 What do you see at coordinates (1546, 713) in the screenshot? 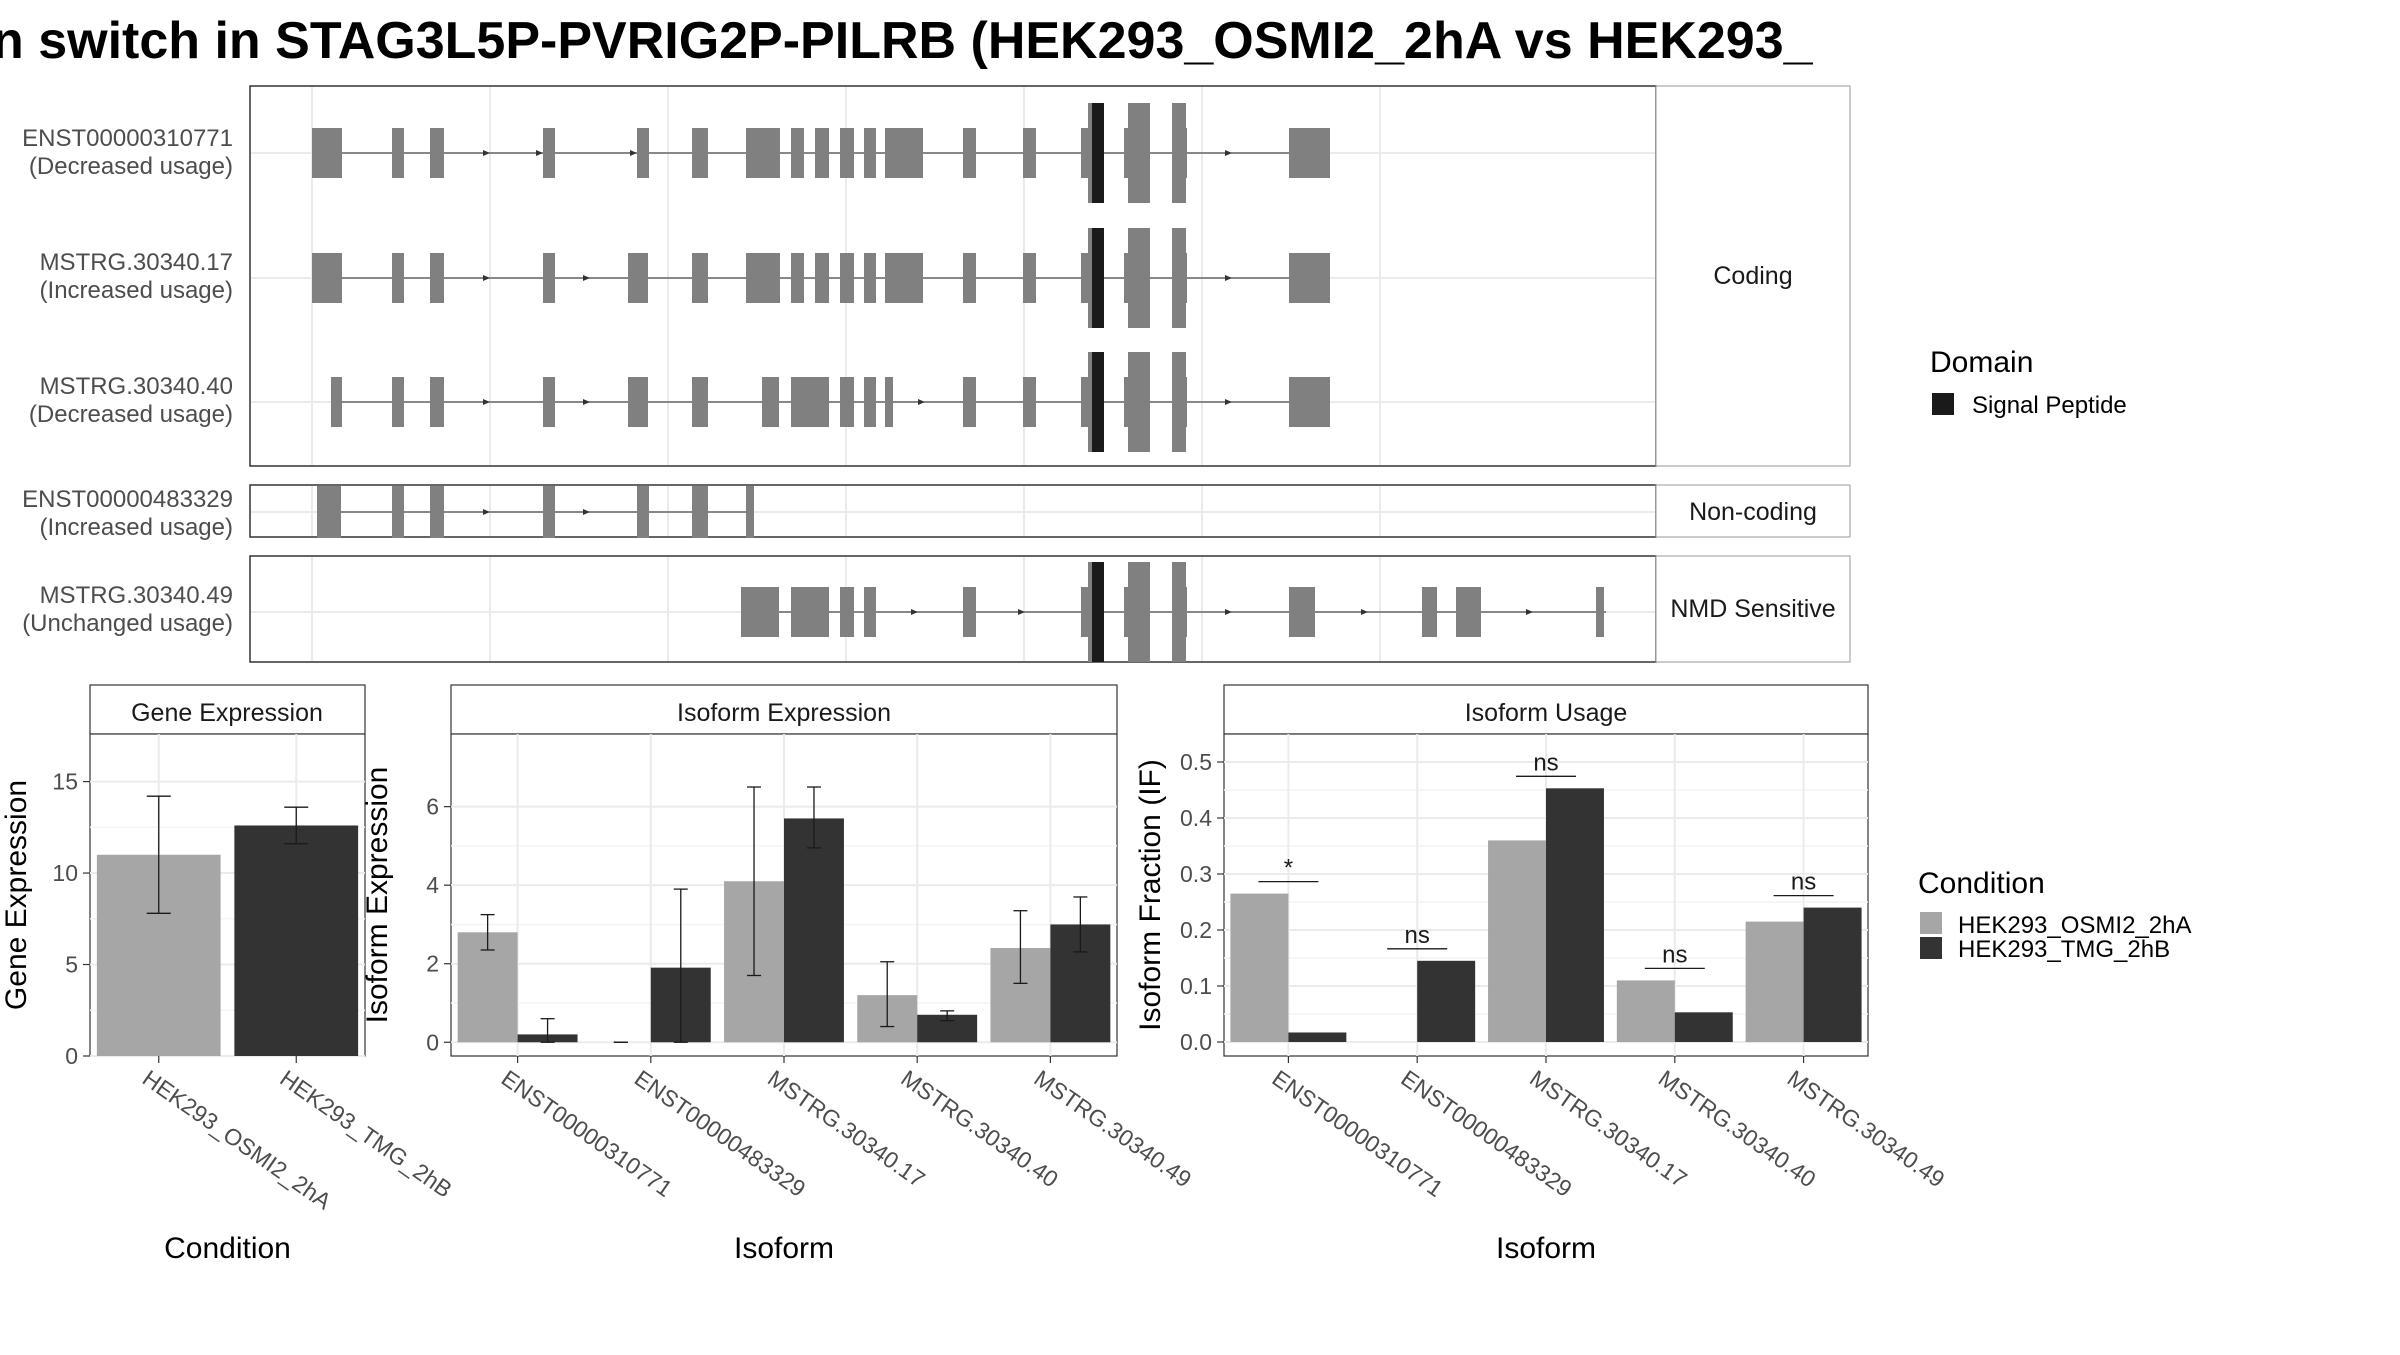
I see `chart-title: Isoform Usage` at bounding box center [1546, 713].